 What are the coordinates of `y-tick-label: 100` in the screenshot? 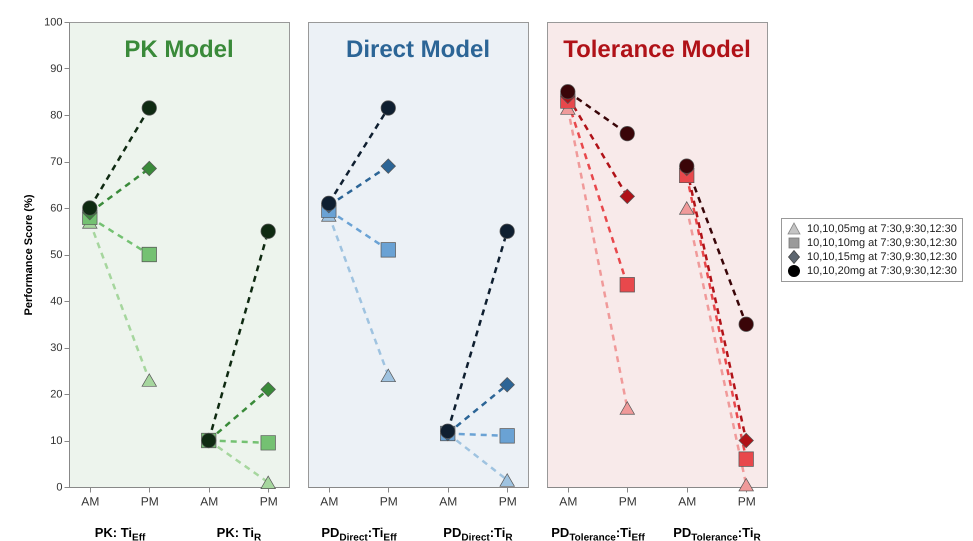 It's located at (53, 22).